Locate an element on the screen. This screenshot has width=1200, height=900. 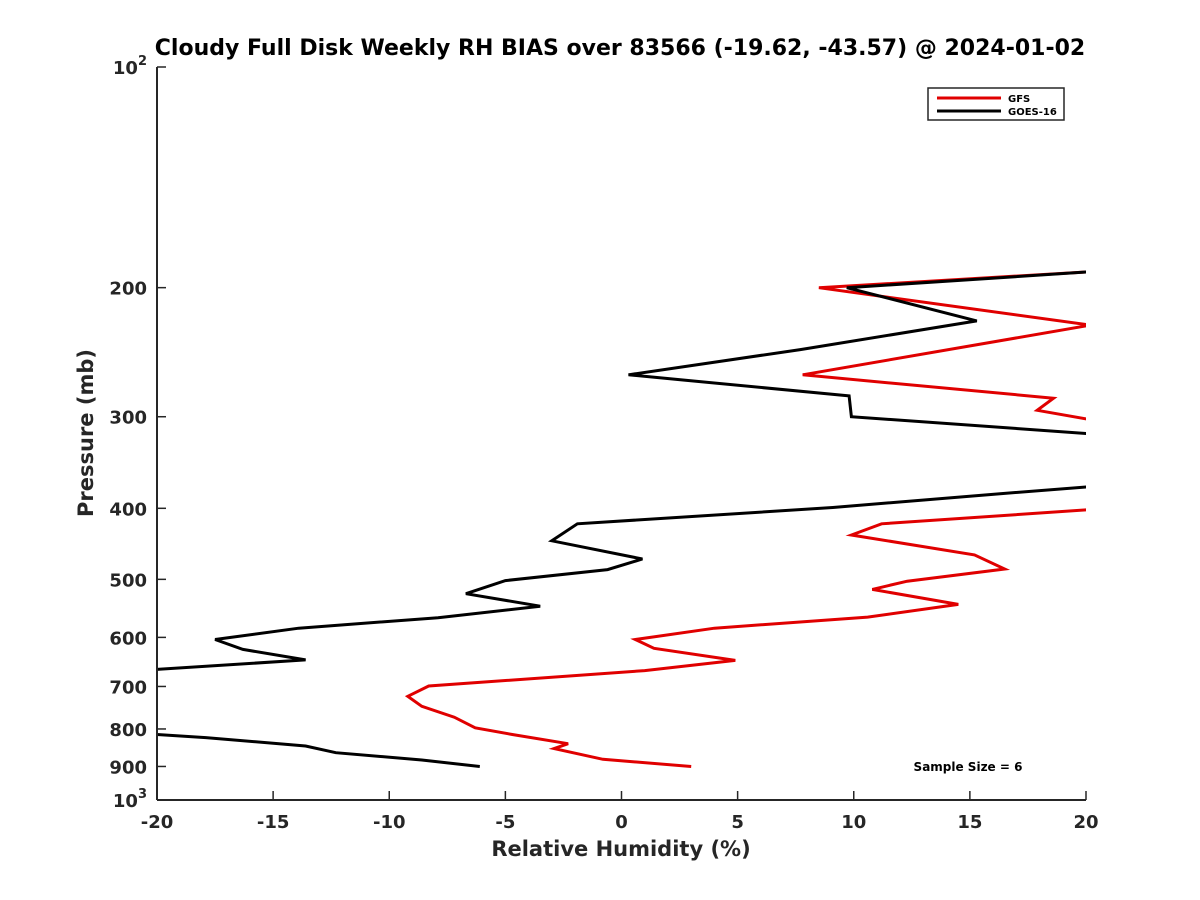
x-tick-label: 0 is located at coordinates (621, 822).